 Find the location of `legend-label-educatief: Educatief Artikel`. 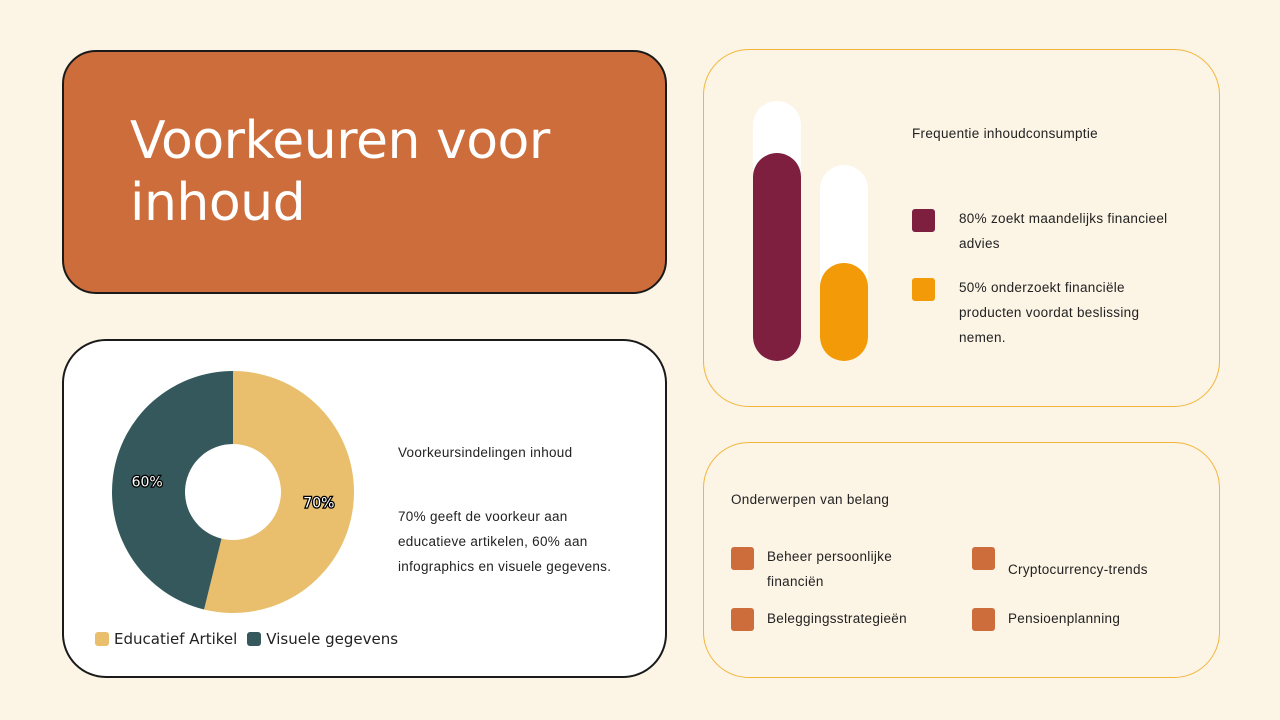

legend-label-educatief: Educatief Artikel is located at coordinates (176, 639).